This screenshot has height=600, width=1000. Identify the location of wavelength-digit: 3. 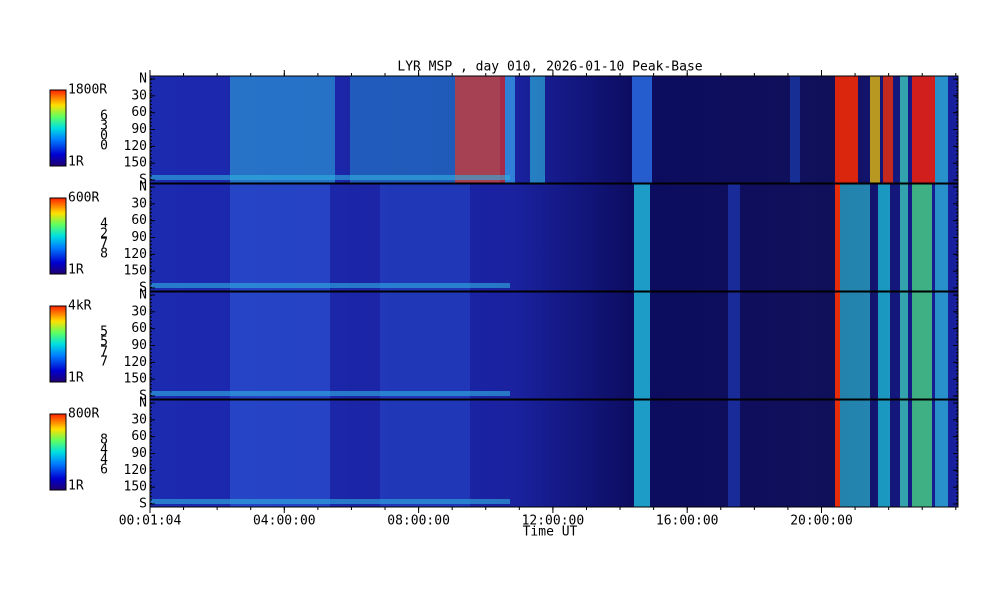
(104, 126).